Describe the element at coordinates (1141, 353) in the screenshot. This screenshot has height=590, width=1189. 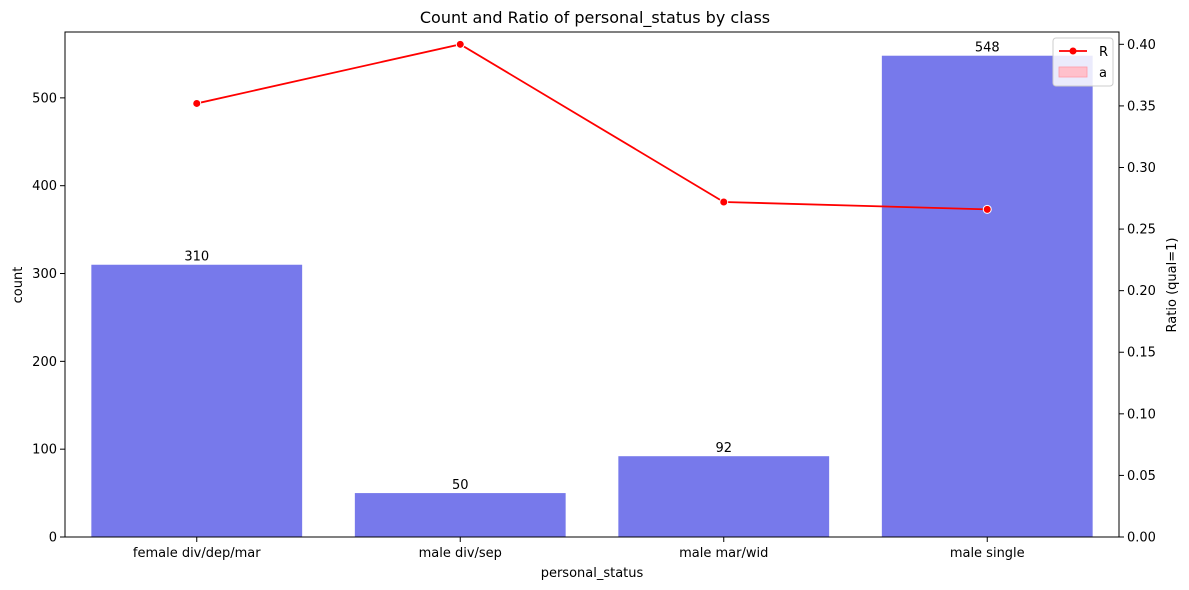
I see `right-tick-label-3: 0.15` at that location.